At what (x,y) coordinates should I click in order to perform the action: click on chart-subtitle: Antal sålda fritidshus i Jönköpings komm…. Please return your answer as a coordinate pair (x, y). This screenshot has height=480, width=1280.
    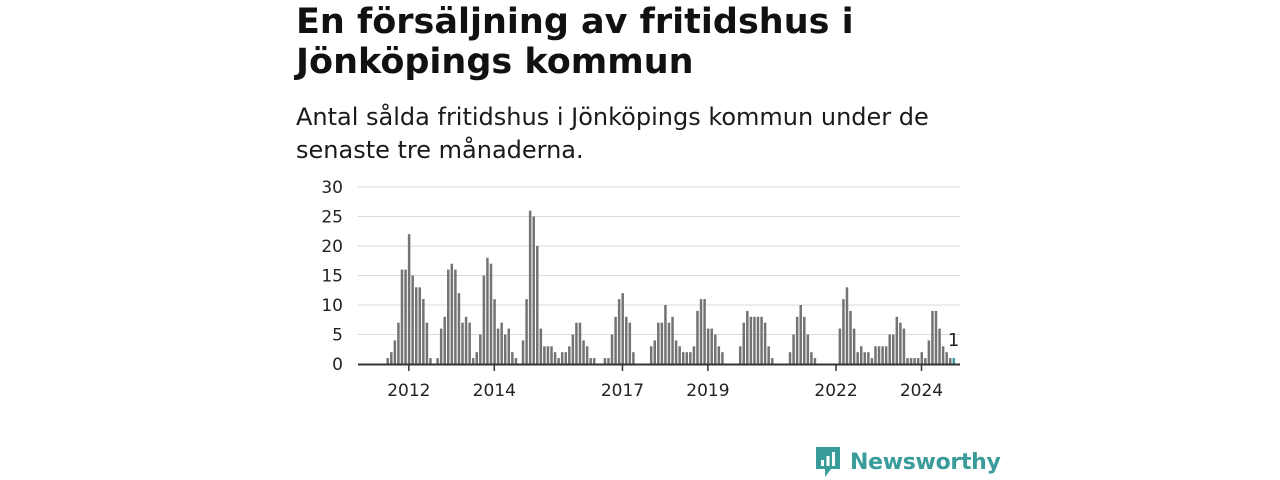
    Looking at the image, I should click on (612, 133).